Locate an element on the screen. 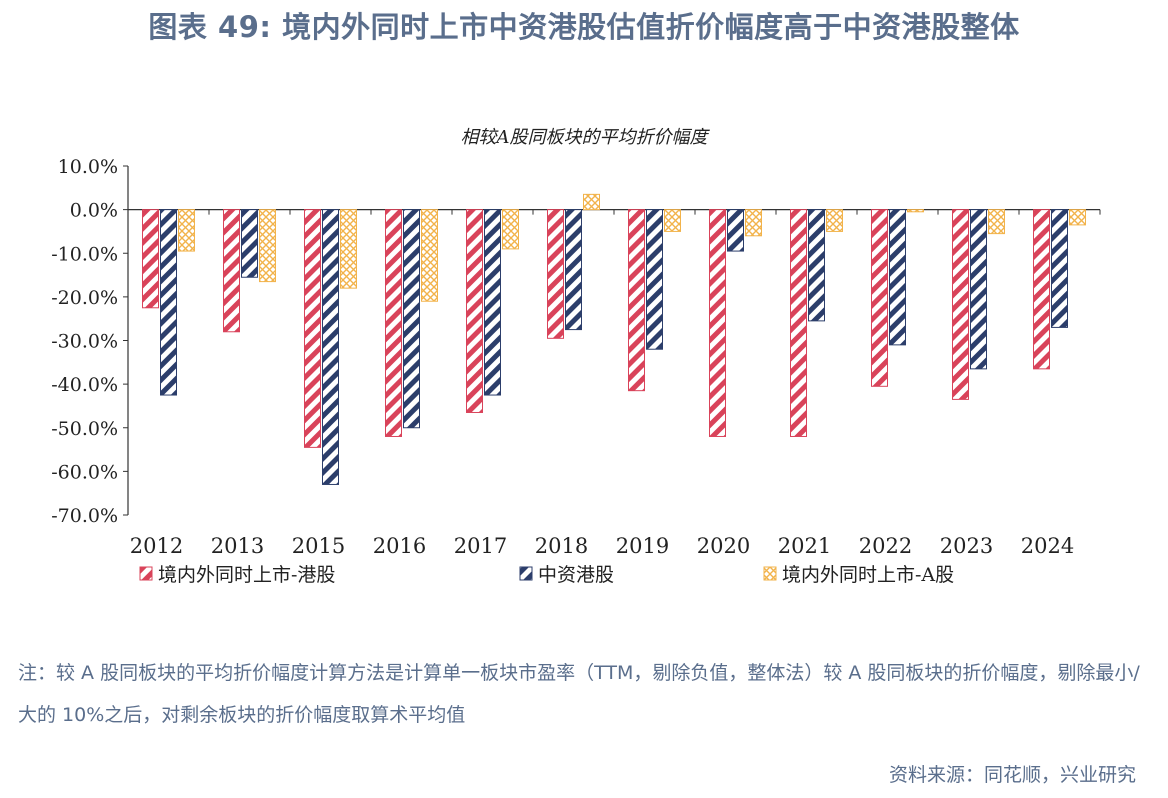 The width and height of the screenshot is (1168, 798). bar-3-2024 is located at coordinates (1077, 217).